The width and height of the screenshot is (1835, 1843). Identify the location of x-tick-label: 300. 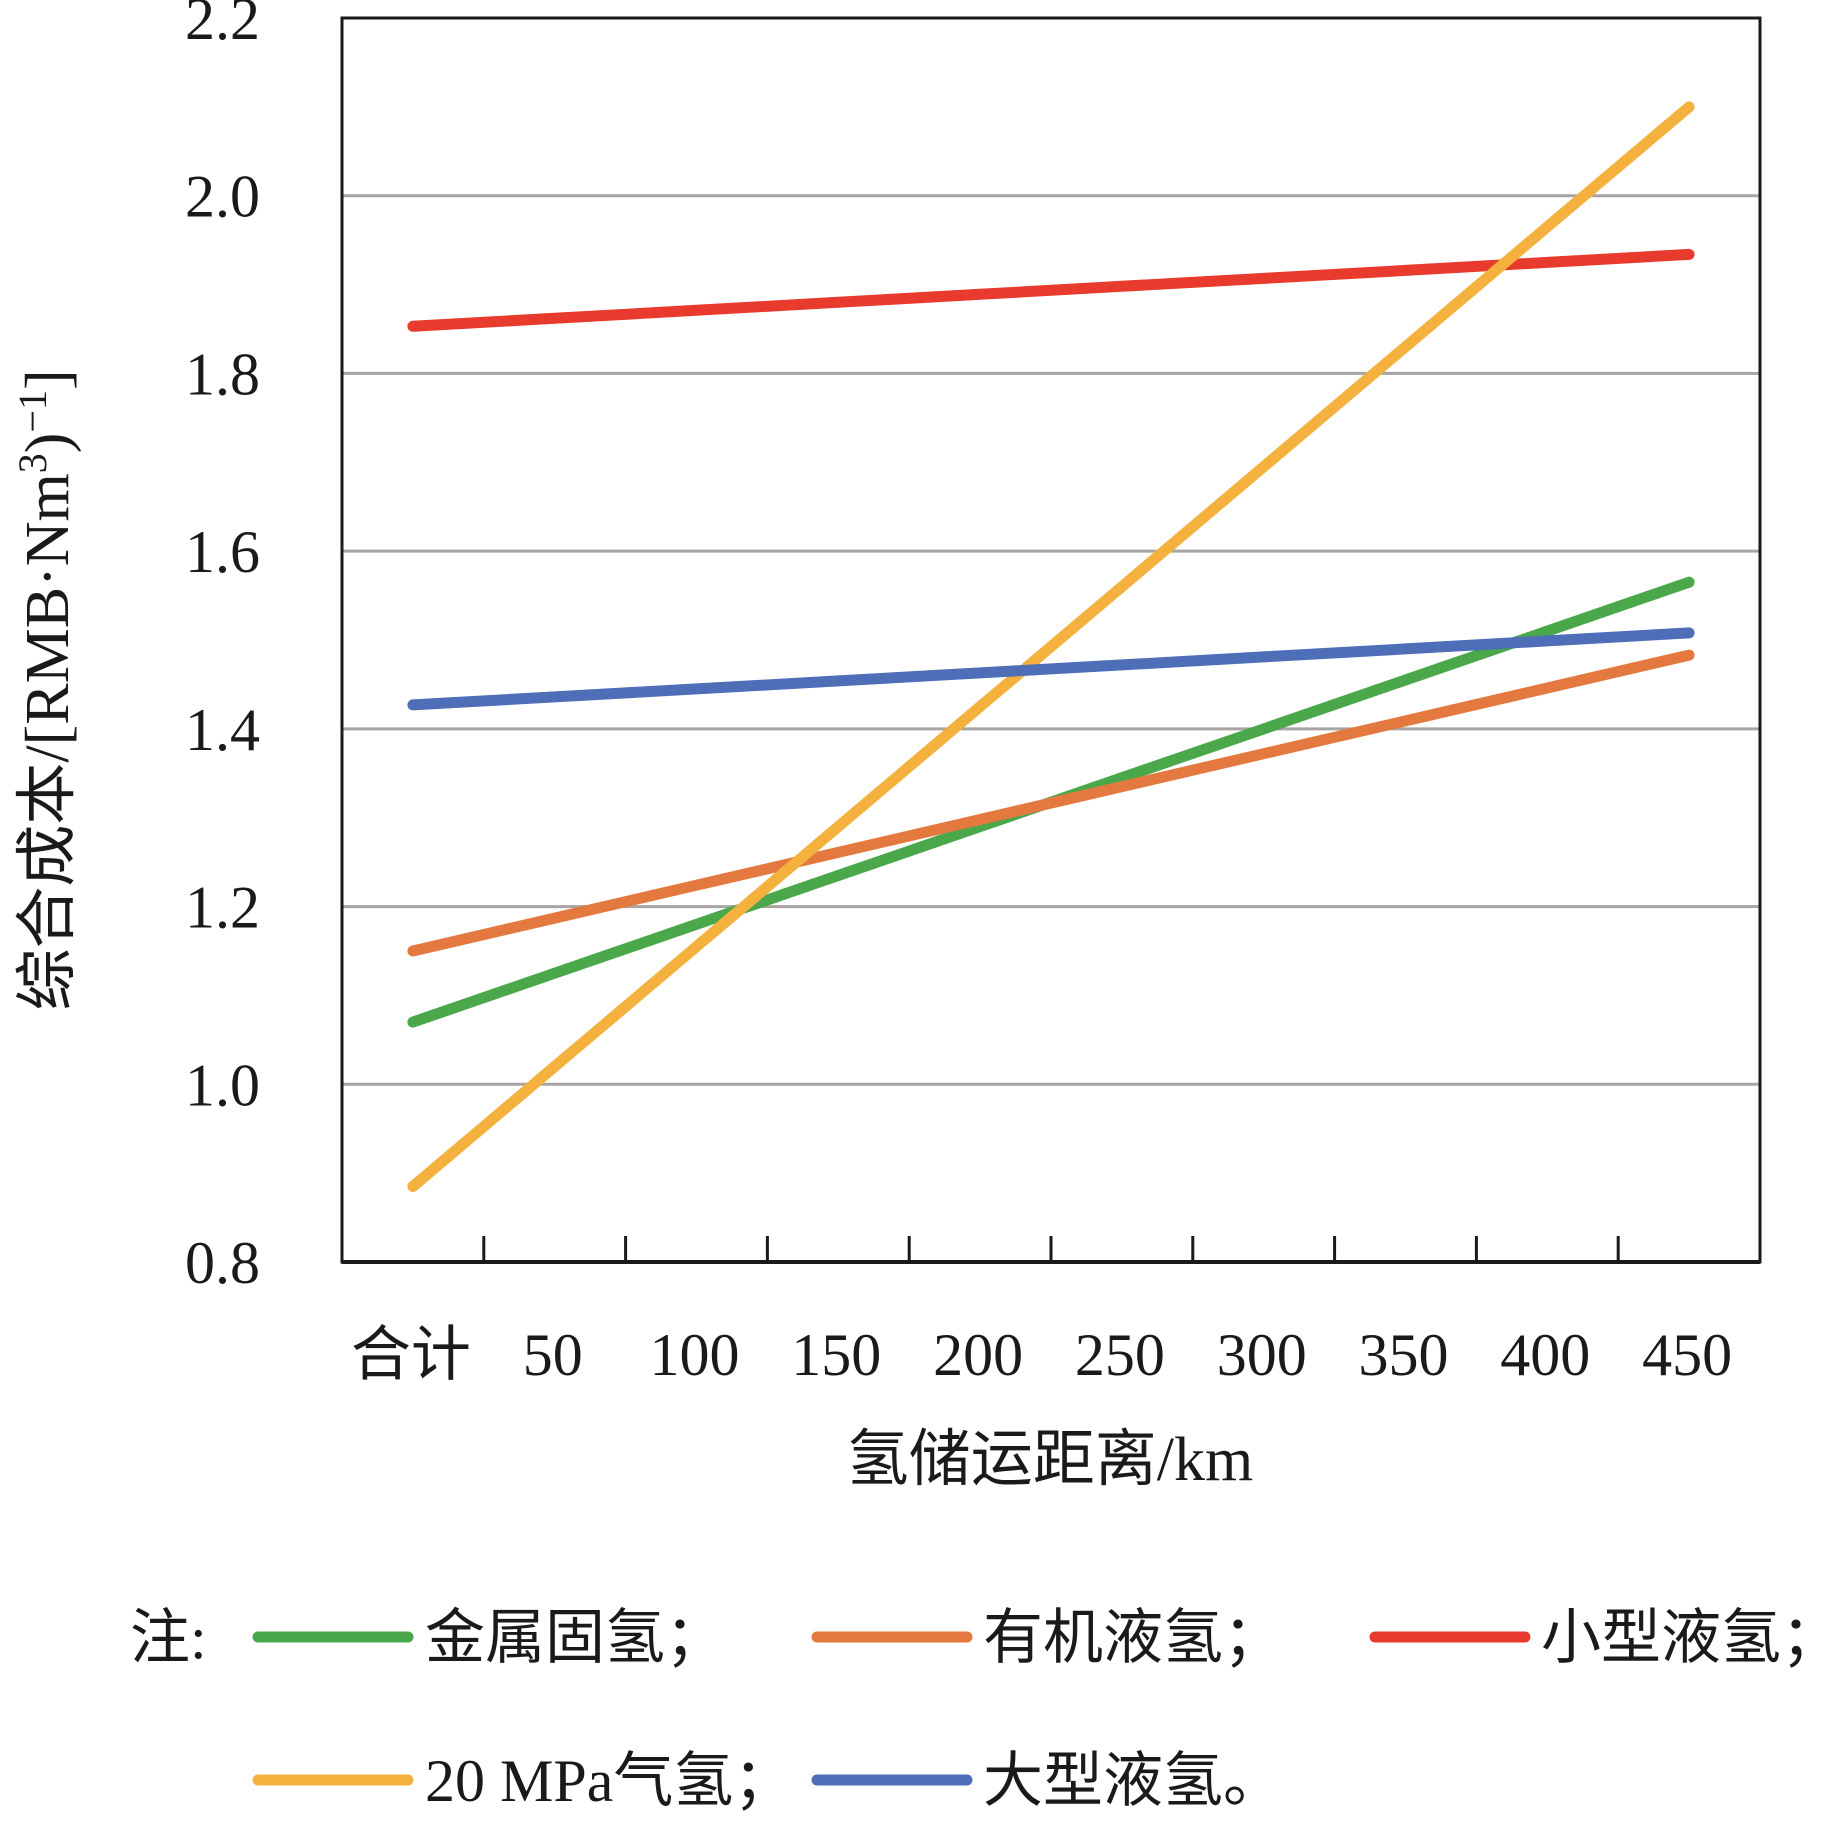
(1262, 1355).